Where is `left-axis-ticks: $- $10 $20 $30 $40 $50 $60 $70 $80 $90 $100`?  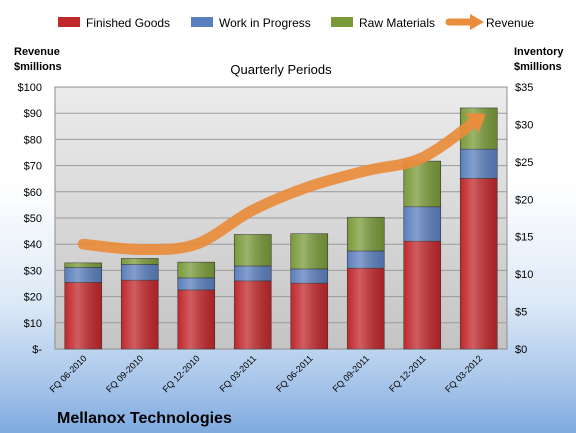 left-axis-ticks: $- $10 $20 $30 $40 $50 $60 $70 $80 $90 $100 is located at coordinates (30, 219).